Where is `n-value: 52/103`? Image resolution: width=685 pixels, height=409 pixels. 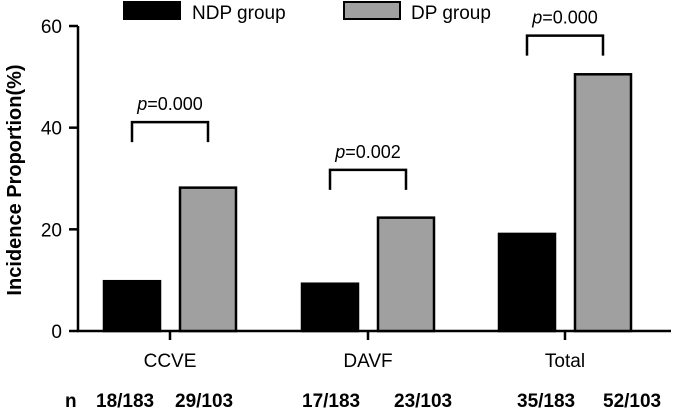 n-value: 52/103 is located at coordinates (632, 400).